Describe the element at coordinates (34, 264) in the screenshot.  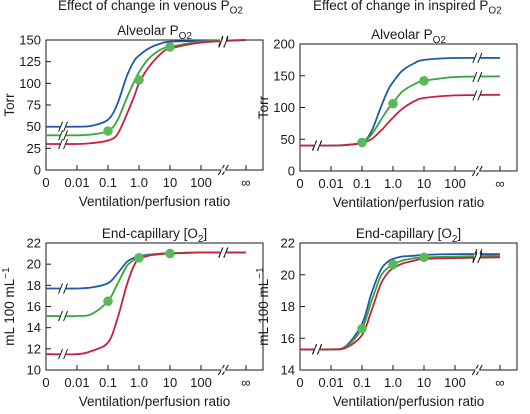
I see `y-tick-label: 20` at that location.